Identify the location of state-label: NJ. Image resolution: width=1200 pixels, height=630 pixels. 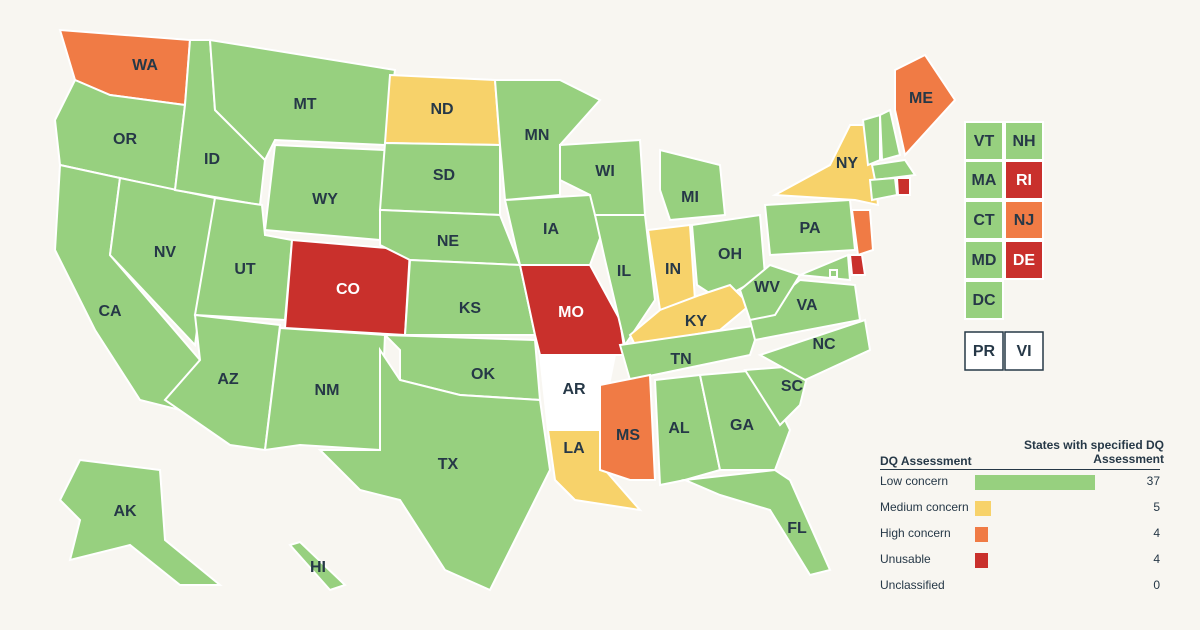
(1024, 220).